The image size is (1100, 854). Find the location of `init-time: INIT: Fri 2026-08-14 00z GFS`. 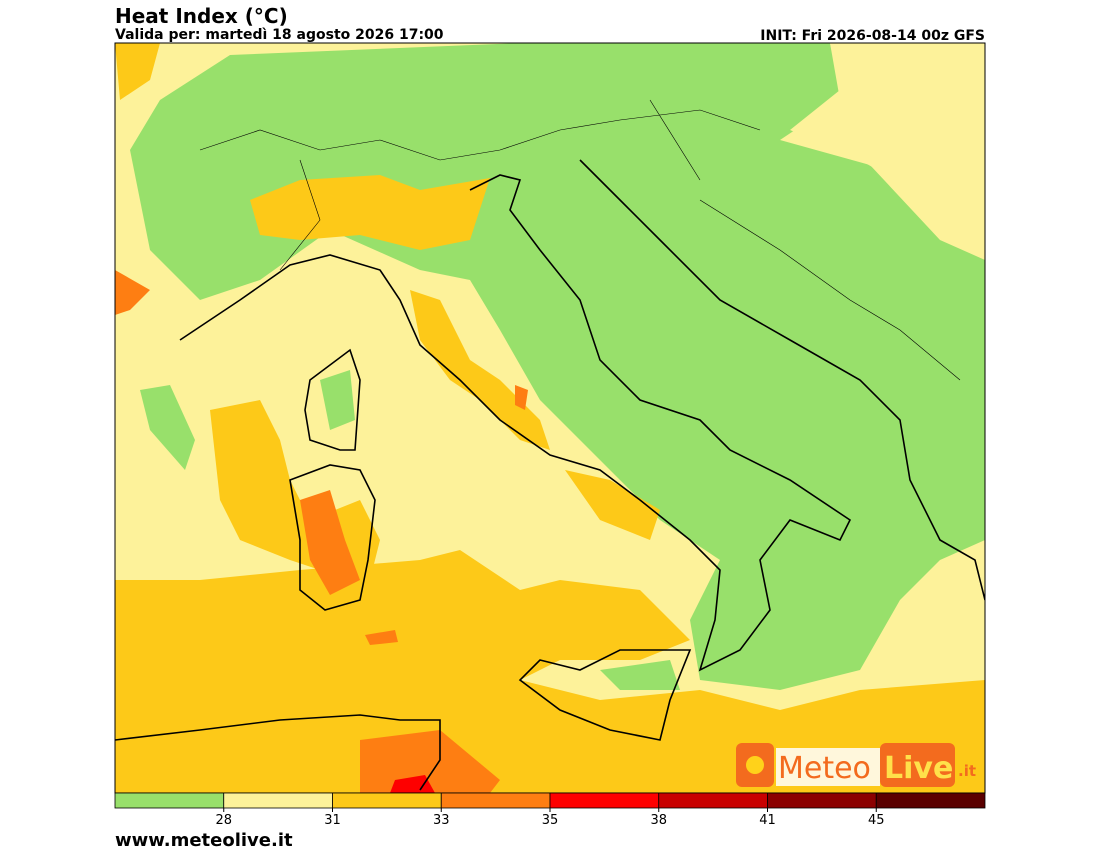

init-time: INIT: Fri 2026-08-14 00z GFS is located at coordinates (872, 36).